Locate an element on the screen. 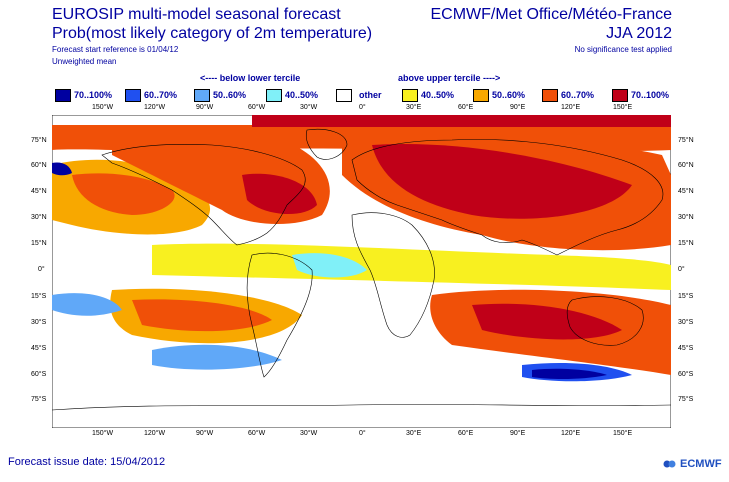 This screenshot has width=729, height=482. lon-label-bottom-30w: 30°W is located at coordinates (309, 433).